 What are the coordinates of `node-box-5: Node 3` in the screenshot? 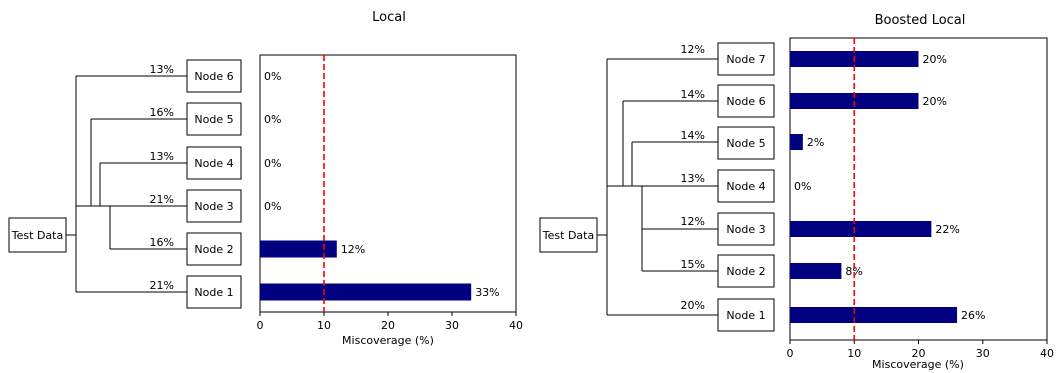 It's located at (746, 229).